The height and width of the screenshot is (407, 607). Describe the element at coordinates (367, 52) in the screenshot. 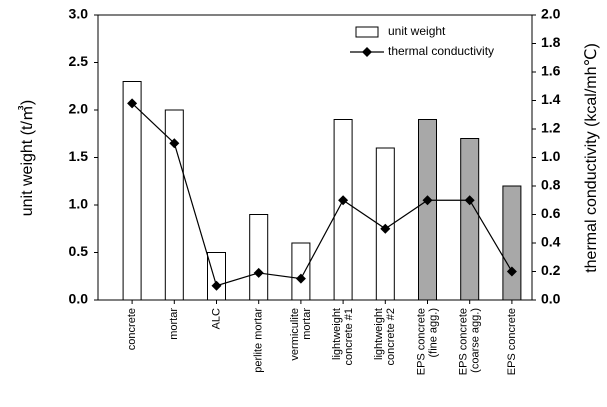

I see `legend-marker` at that location.